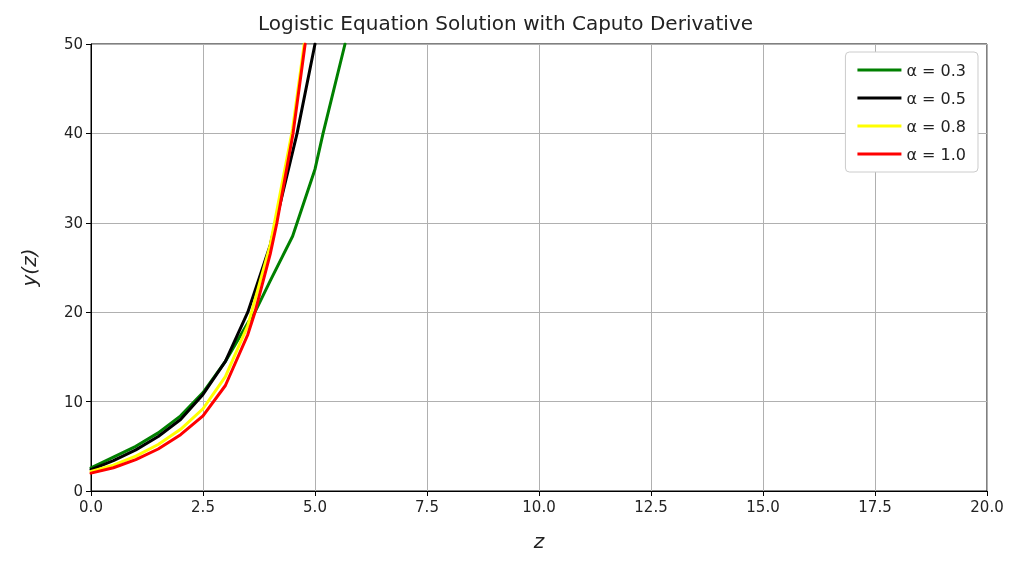 The height and width of the screenshot is (561, 1011). What do you see at coordinates (936, 154) in the screenshot?
I see `legend-label: α = 1.0` at bounding box center [936, 154].